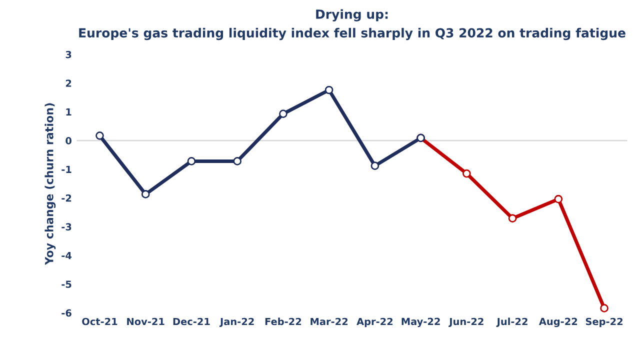 The height and width of the screenshot is (340, 640). Describe the element at coordinates (67, 198) in the screenshot. I see `y-tick-label: -2` at that location.